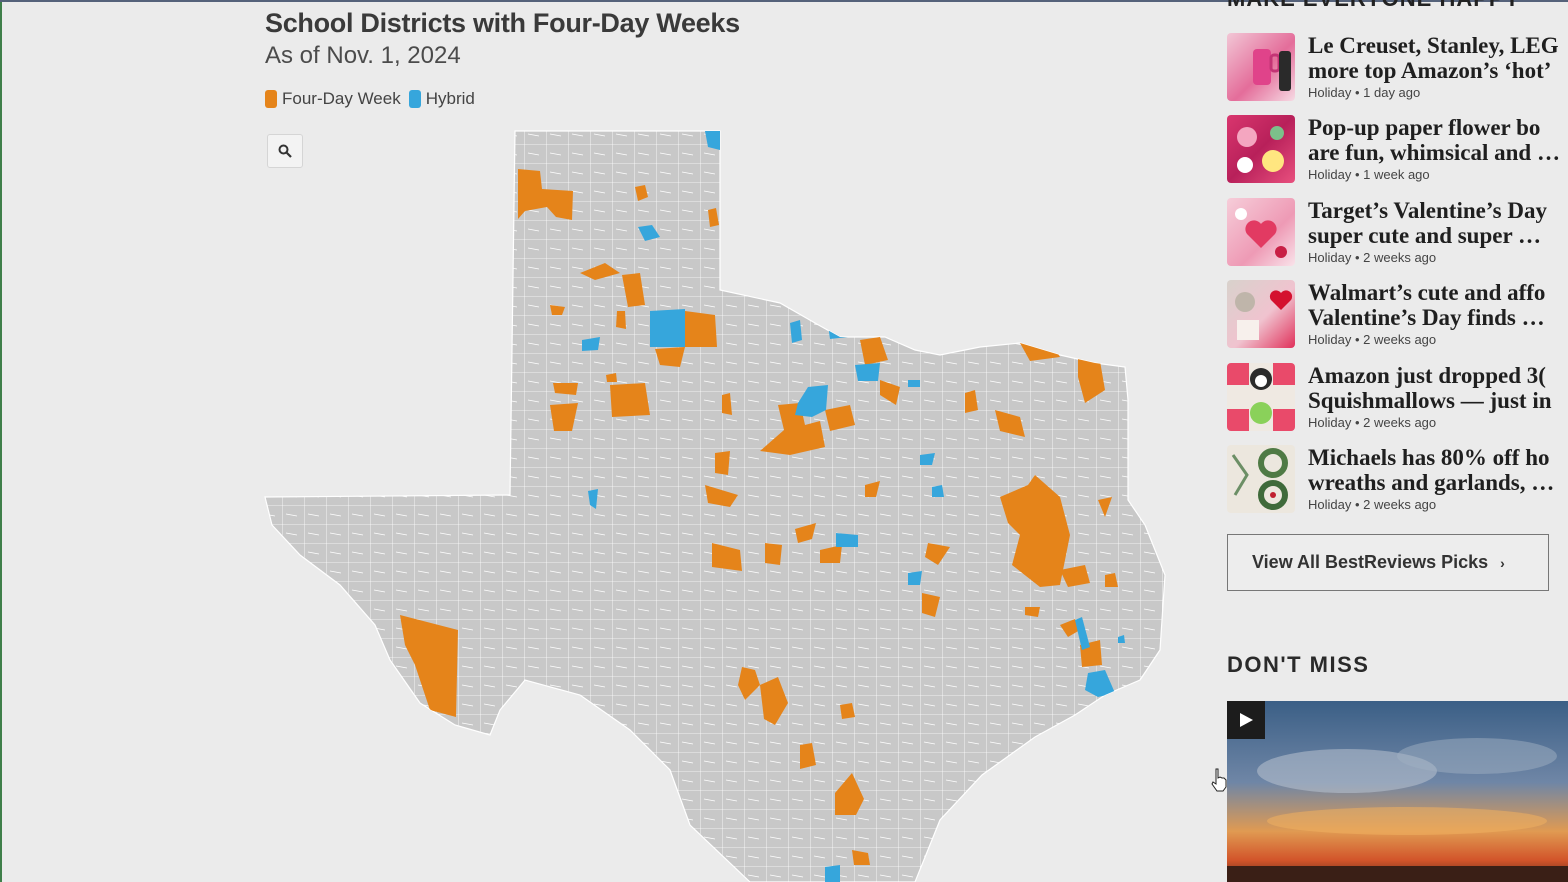  Describe the element at coordinates (1427, 292) in the screenshot. I see `headline-line-1: Walmart’s cute and affo` at that location.